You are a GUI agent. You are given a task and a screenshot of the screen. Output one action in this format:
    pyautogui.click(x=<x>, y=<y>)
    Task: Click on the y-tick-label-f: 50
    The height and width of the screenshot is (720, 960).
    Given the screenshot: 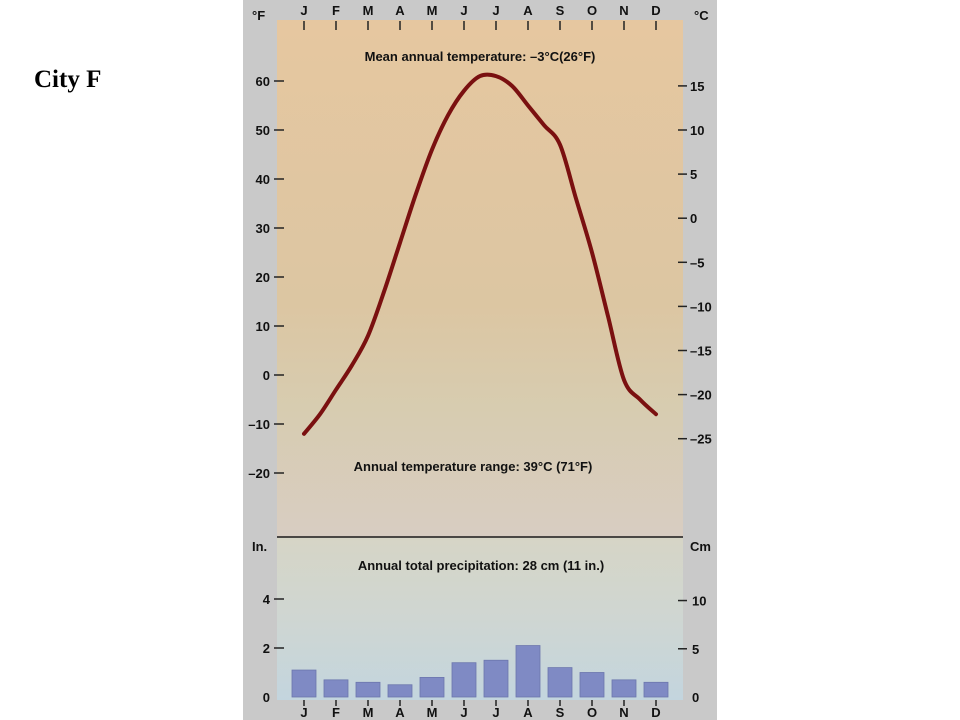 What is the action you would take?
    pyautogui.click(x=263, y=130)
    